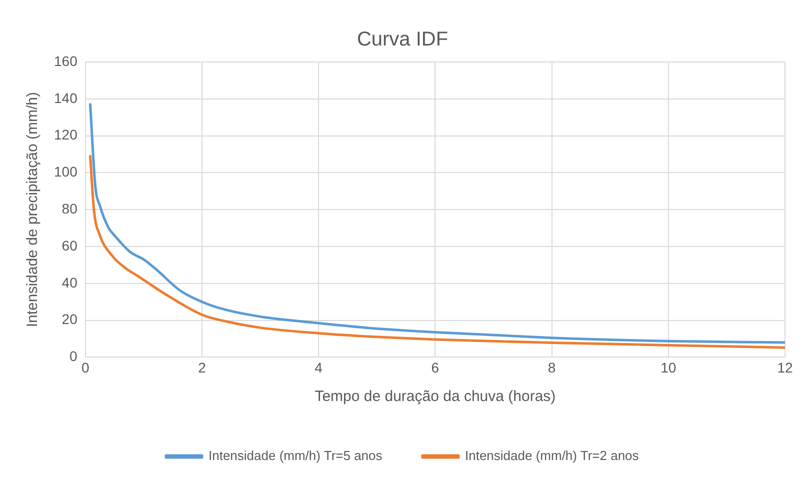 Image resolution: width=805 pixels, height=493 pixels. What do you see at coordinates (552, 367) in the screenshot?
I see `x-tick-label: 8` at bounding box center [552, 367].